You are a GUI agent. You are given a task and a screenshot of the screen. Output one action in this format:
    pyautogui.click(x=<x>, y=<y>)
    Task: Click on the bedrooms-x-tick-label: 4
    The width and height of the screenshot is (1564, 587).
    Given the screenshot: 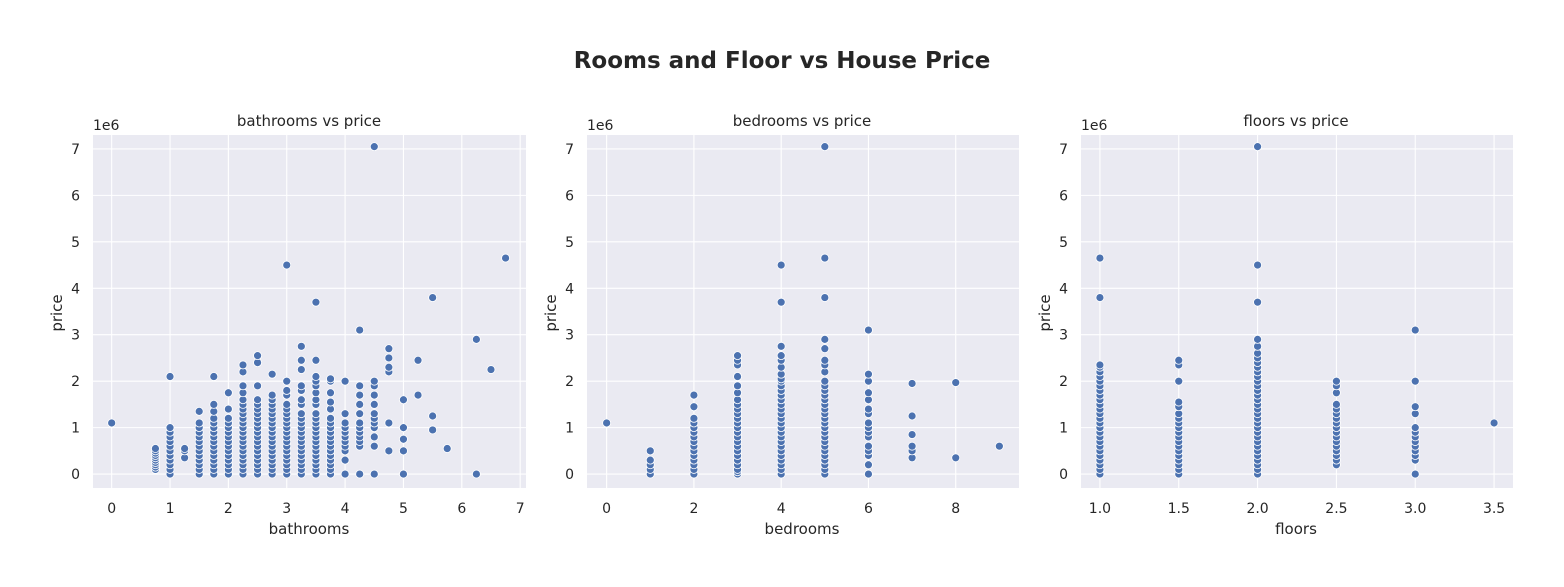 What is the action you would take?
    pyautogui.click(x=781, y=509)
    